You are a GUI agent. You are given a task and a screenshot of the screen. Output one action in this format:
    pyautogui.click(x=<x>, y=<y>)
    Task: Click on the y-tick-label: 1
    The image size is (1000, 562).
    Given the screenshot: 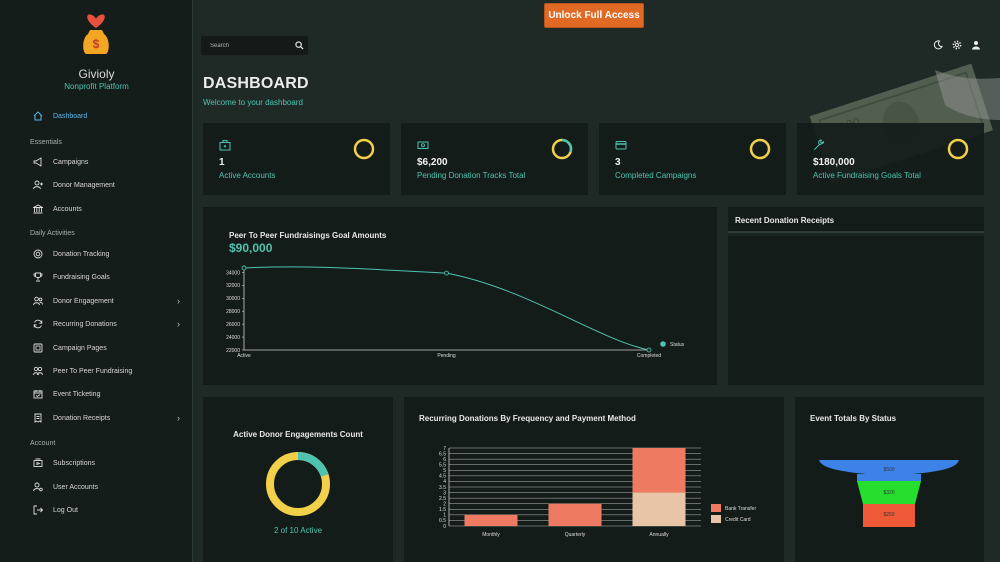 What is the action you would take?
    pyautogui.click(x=444, y=516)
    